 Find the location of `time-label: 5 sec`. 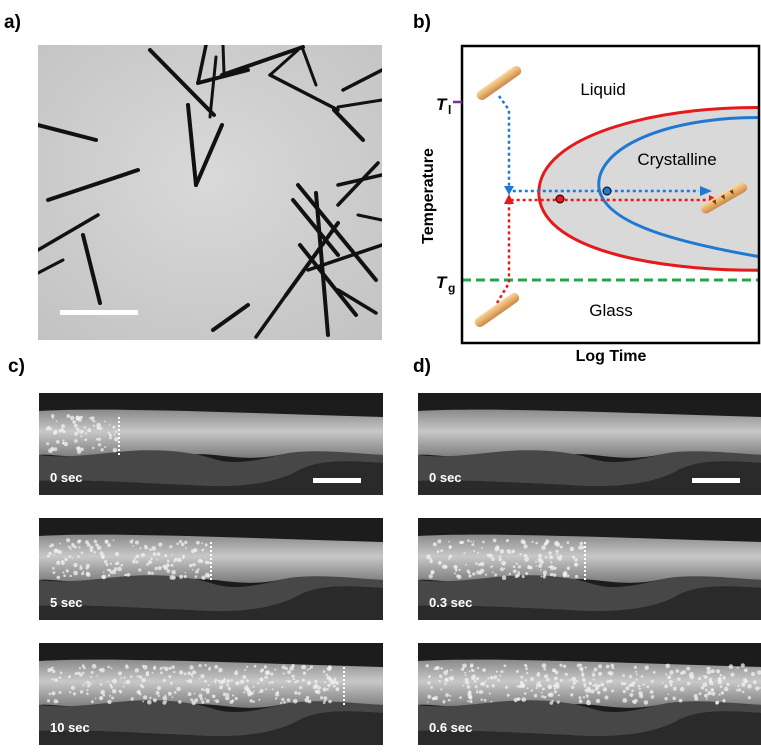

time-label: 5 sec is located at coordinates (66, 602).